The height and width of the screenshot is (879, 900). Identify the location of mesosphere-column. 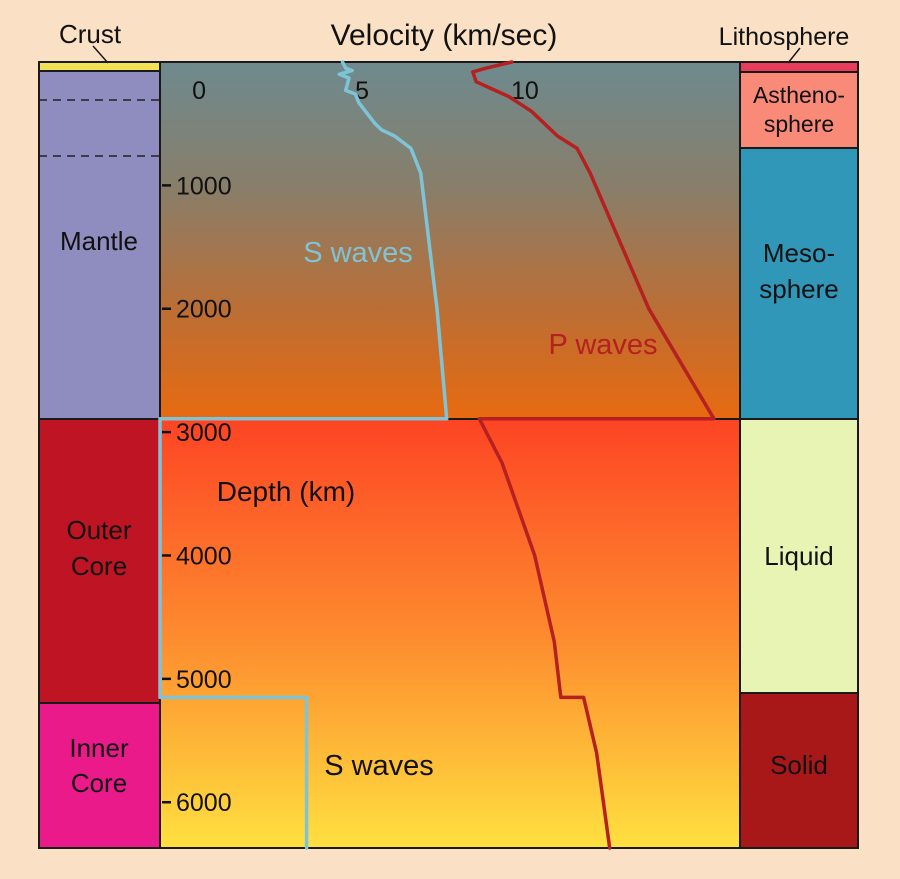
(799, 283).